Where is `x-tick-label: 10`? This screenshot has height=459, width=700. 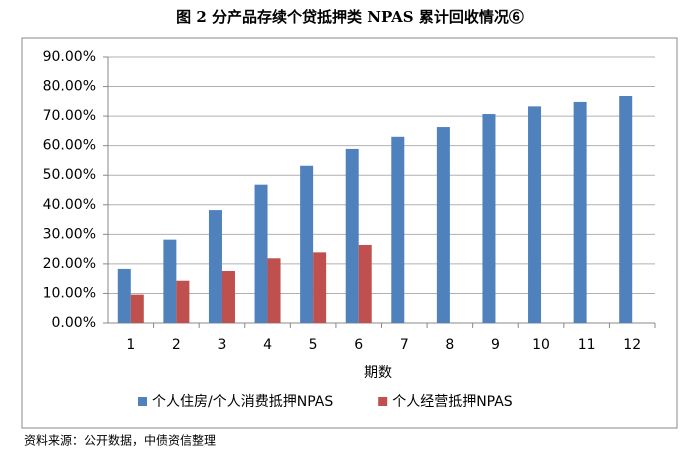 x-tick-label: 10 is located at coordinates (541, 345).